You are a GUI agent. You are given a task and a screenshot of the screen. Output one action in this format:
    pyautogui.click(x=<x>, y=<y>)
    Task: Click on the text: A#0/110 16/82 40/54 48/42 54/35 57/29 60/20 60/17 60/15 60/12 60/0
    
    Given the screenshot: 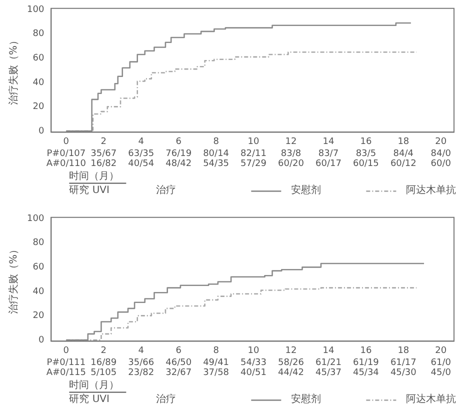 What is the action you would take?
    pyautogui.click(x=248, y=164)
    